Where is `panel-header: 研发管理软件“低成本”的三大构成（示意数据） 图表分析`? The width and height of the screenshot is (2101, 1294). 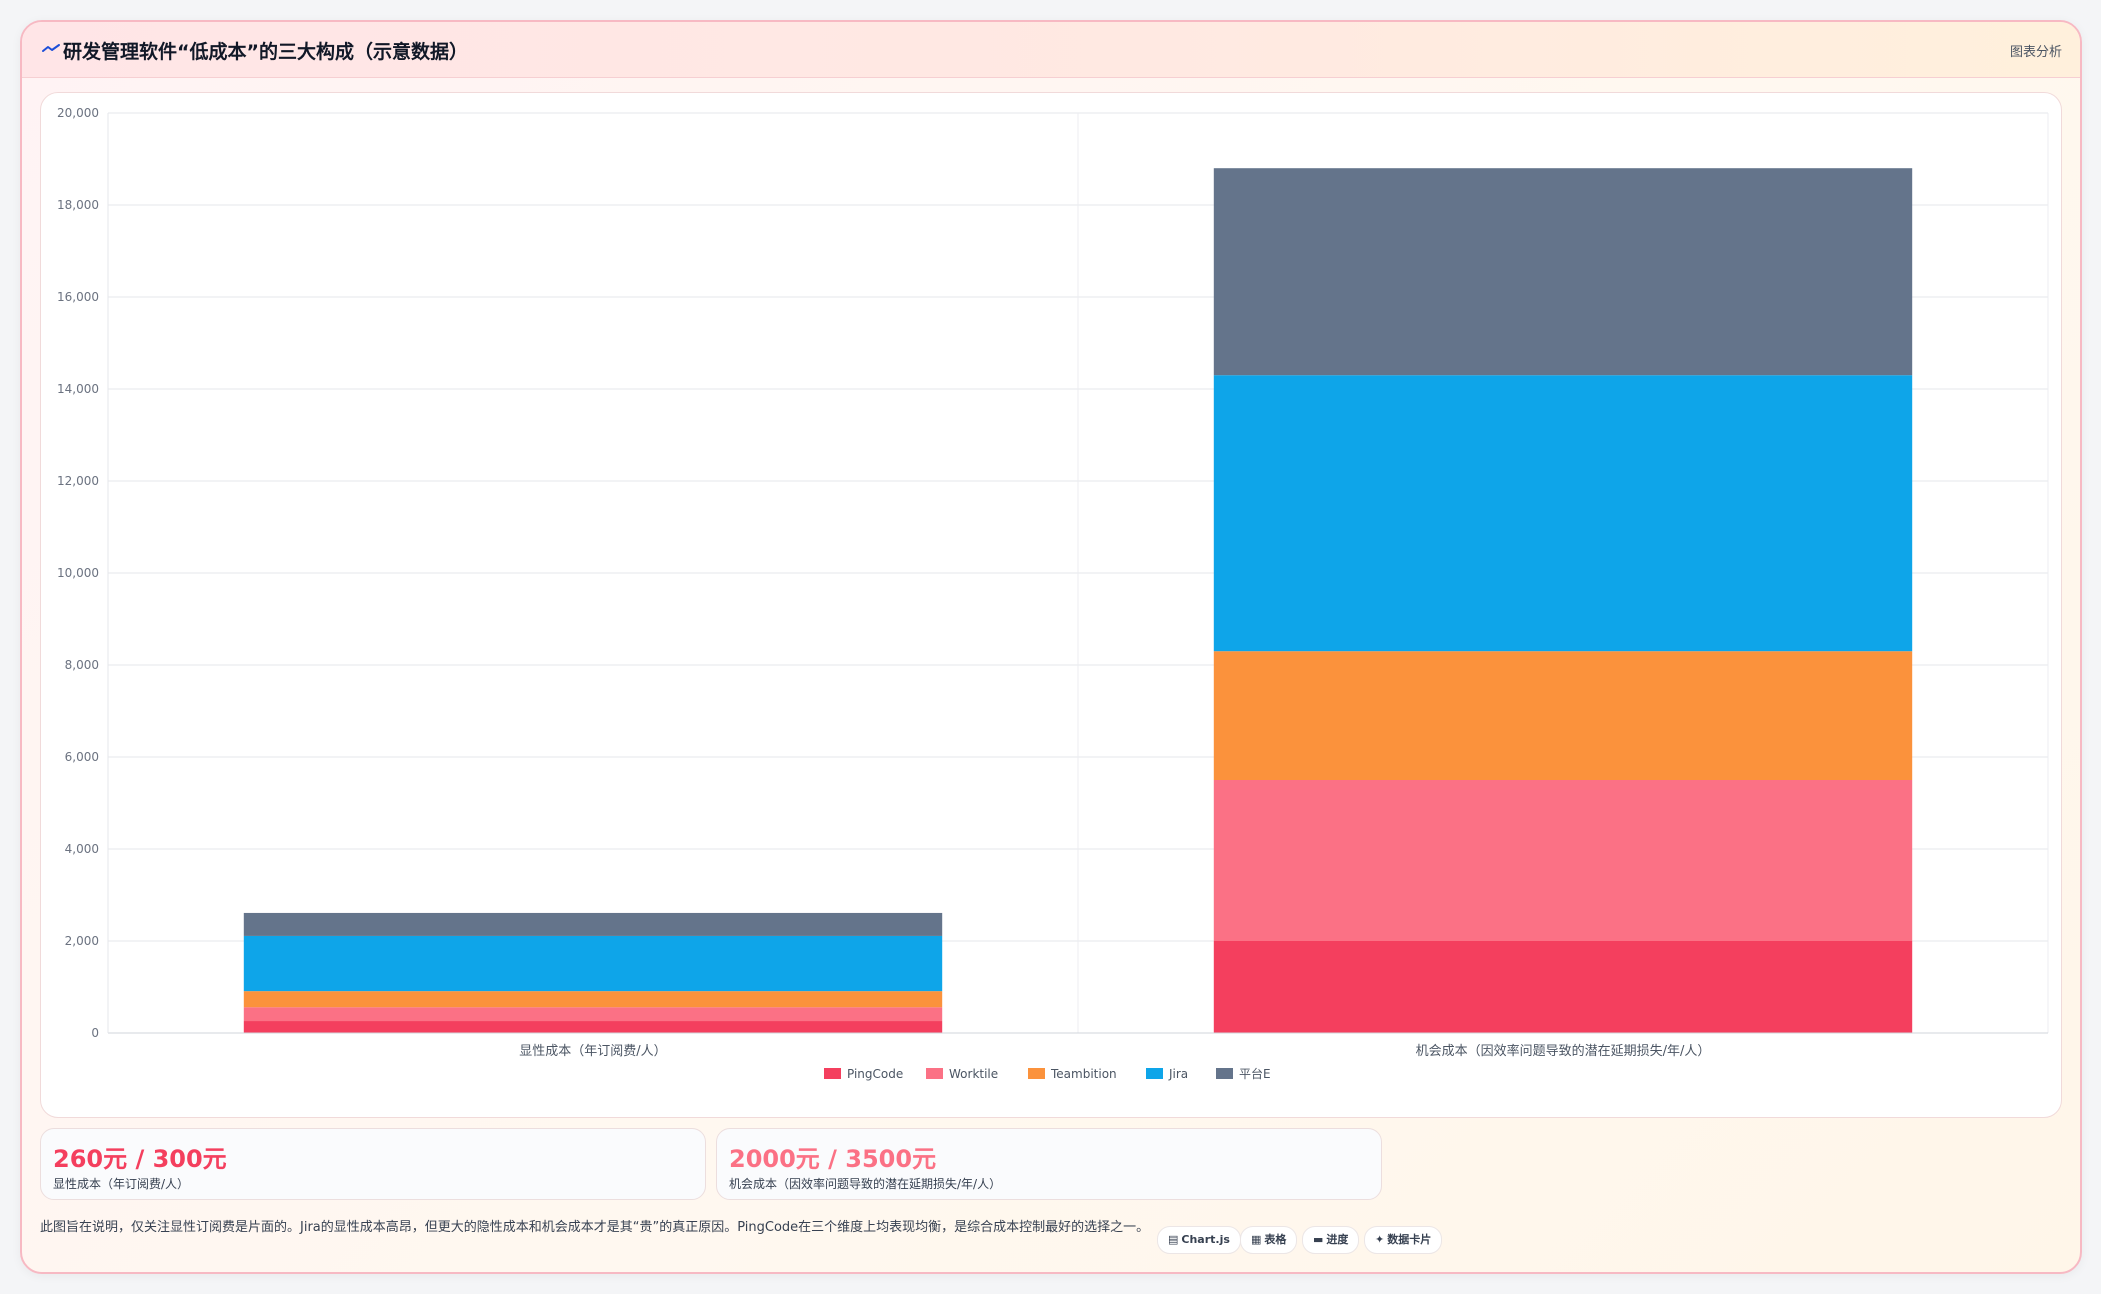 panel-header: 研发管理软件“低成本”的三大构成（示意数据） 图表分析 is located at coordinates (1051, 50).